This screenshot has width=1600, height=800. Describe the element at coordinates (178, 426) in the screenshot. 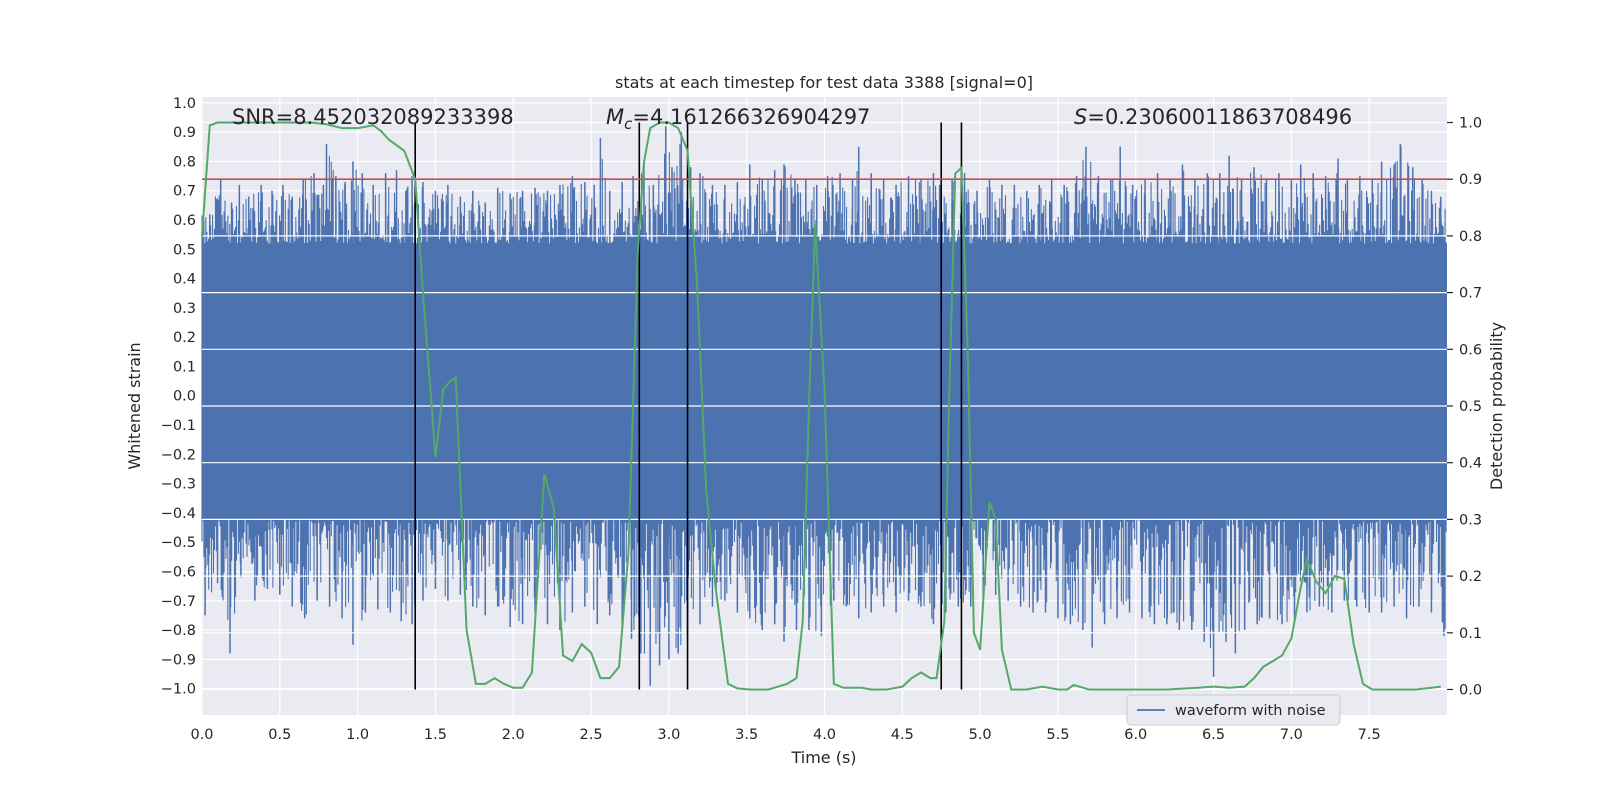

I see `y-tick-label-left: −0.1` at that location.